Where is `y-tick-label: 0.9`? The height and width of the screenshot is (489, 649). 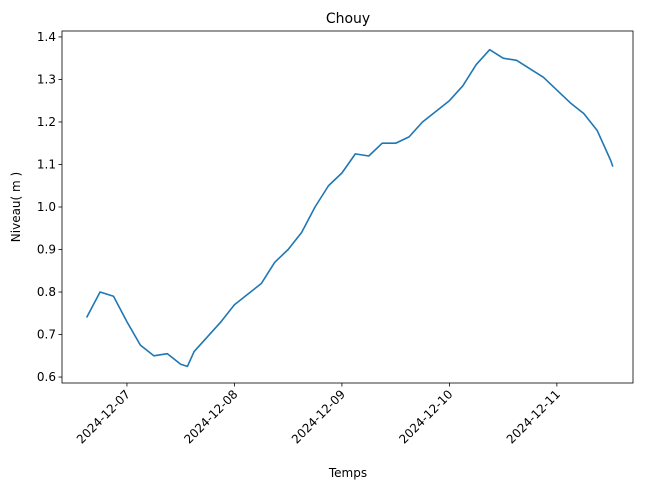
y-tick-label: 0.9 is located at coordinates (46, 250).